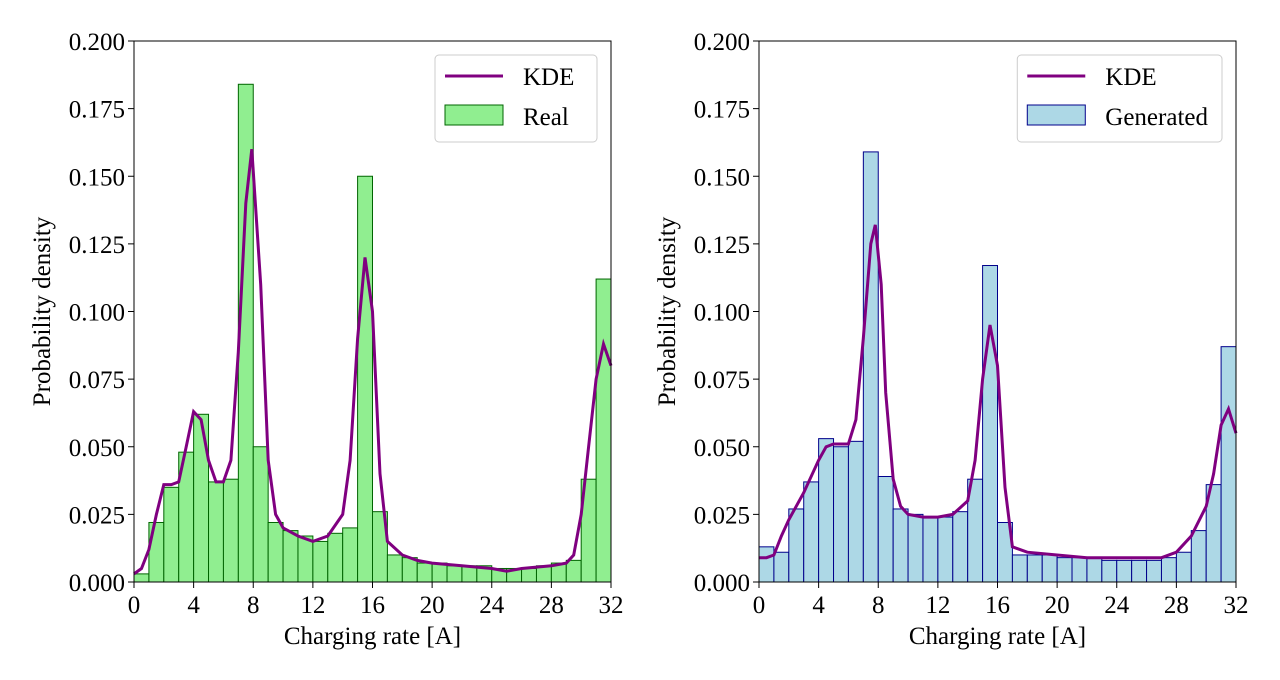  What do you see at coordinates (1156, 117) in the screenshot?
I see `legend-label: Generated` at bounding box center [1156, 117].